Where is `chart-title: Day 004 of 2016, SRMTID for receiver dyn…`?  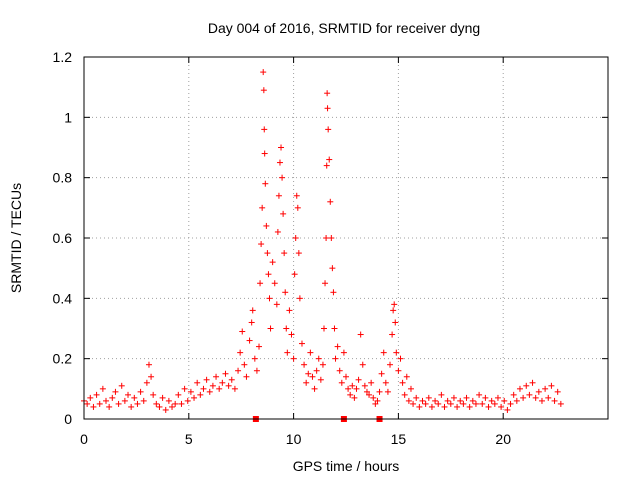
chart-title: Day 004 of 2016, SRMTID for receiver dyn… is located at coordinates (344, 28).